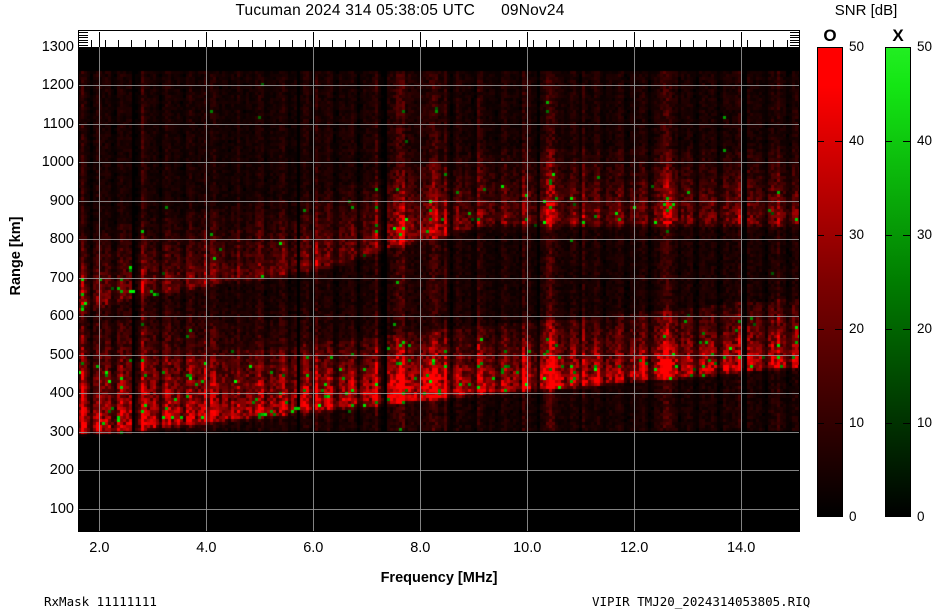 This screenshot has height=614, width=932. Describe the element at coordinates (533, 10) in the screenshot. I see `title-date-short: 09Nov24` at that location.